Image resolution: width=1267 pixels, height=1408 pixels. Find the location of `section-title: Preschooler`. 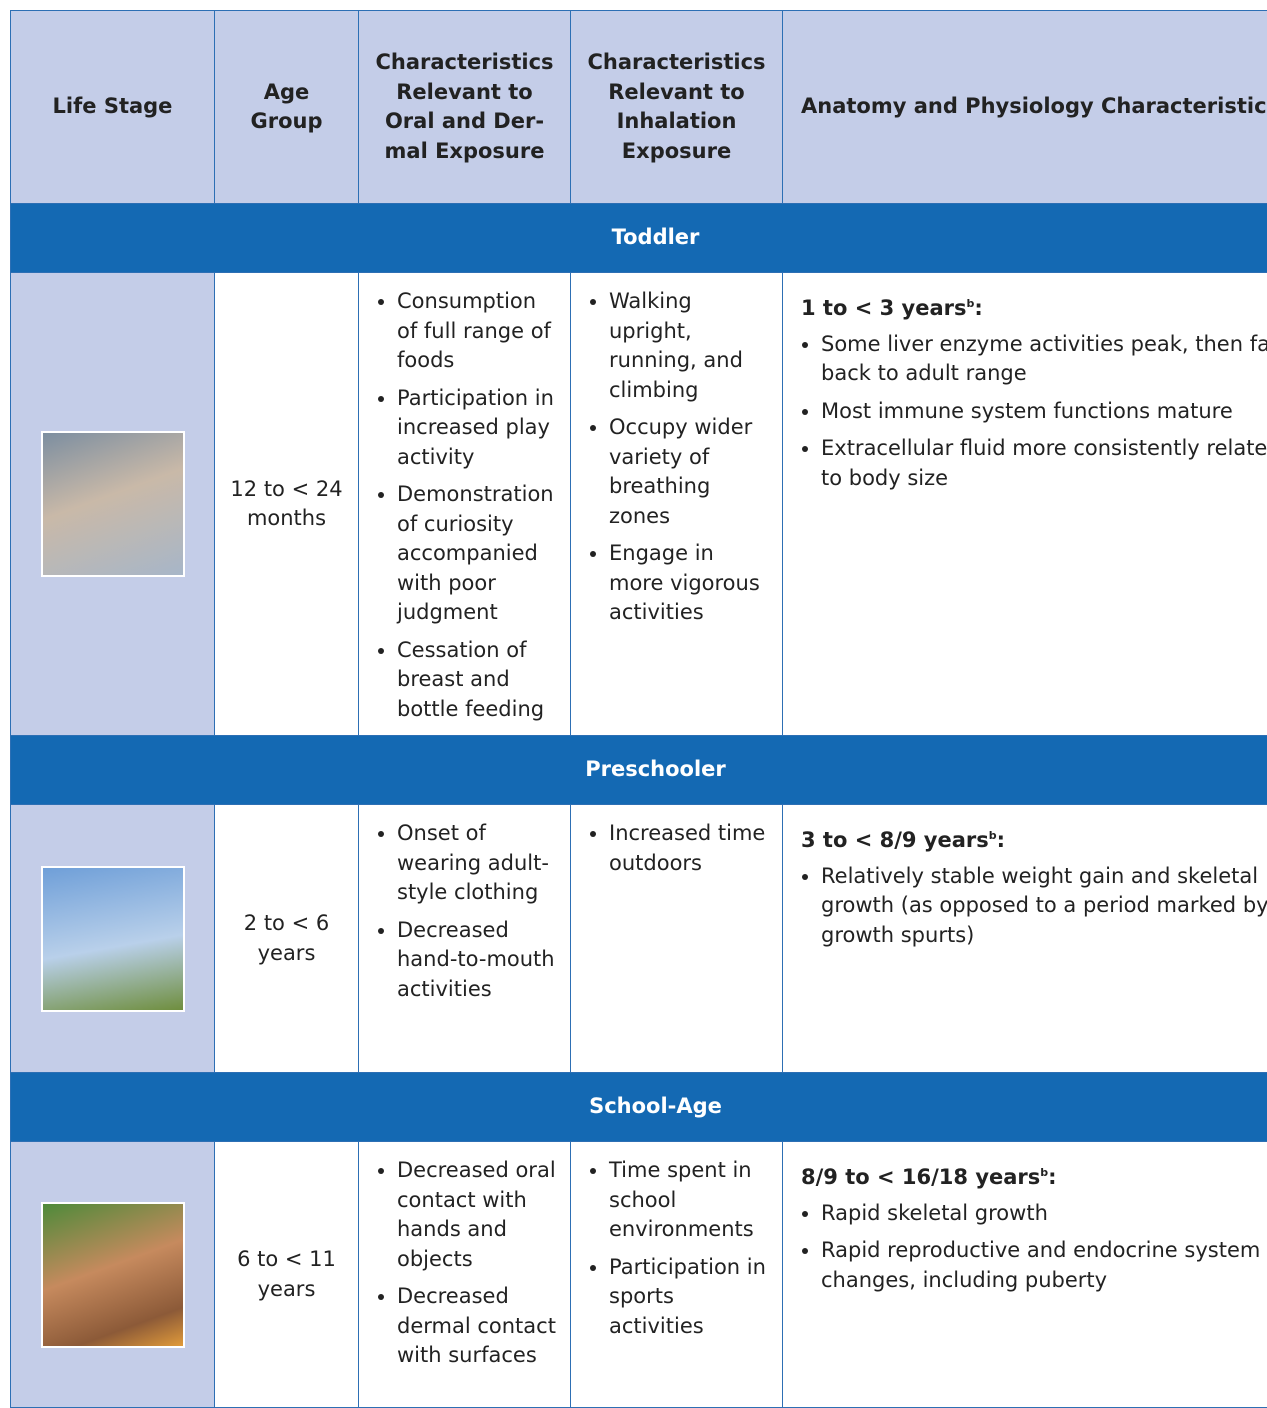

section-title: Preschooler is located at coordinates (638, 770).